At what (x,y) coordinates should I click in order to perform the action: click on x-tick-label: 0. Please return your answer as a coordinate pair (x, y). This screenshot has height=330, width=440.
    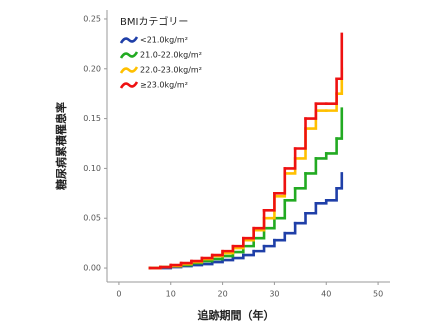
    Looking at the image, I should click on (118, 294).